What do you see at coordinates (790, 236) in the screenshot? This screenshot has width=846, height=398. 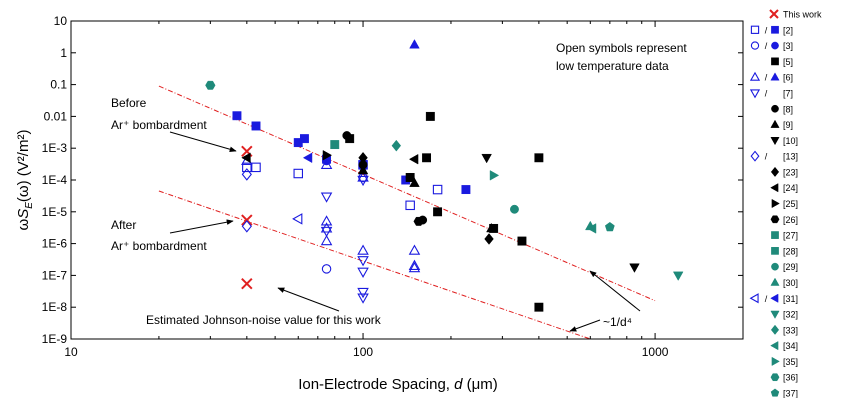 I see `legend-label: [27]` at bounding box center [790, 236].